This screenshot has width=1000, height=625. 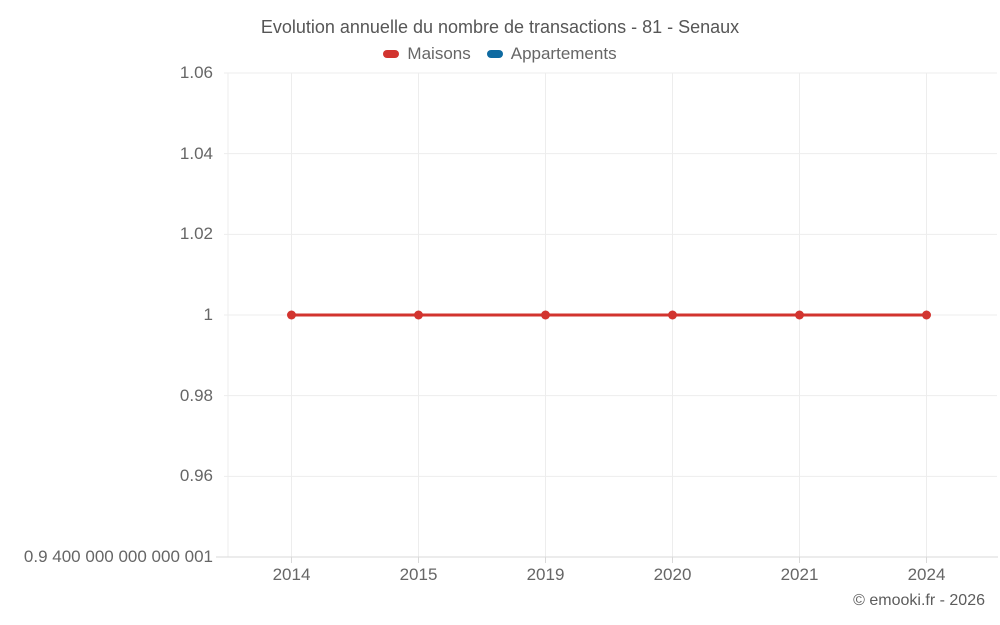 I want to click on x-axis-tick-label: 2021, so click(x=799, y=574).